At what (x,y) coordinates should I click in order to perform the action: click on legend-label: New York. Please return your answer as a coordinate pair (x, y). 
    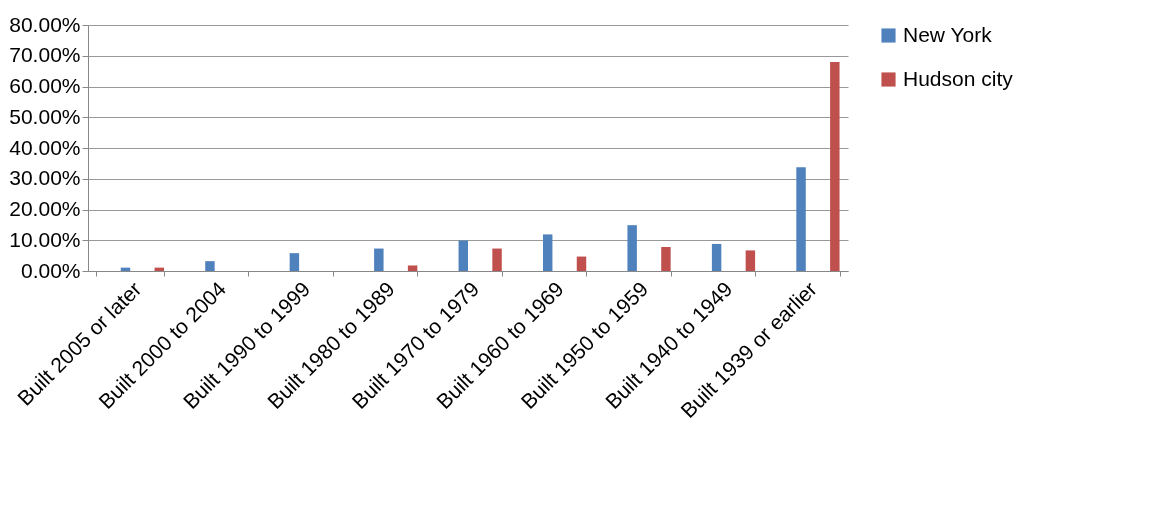
    Looking at the image, I should click on (948, 34).